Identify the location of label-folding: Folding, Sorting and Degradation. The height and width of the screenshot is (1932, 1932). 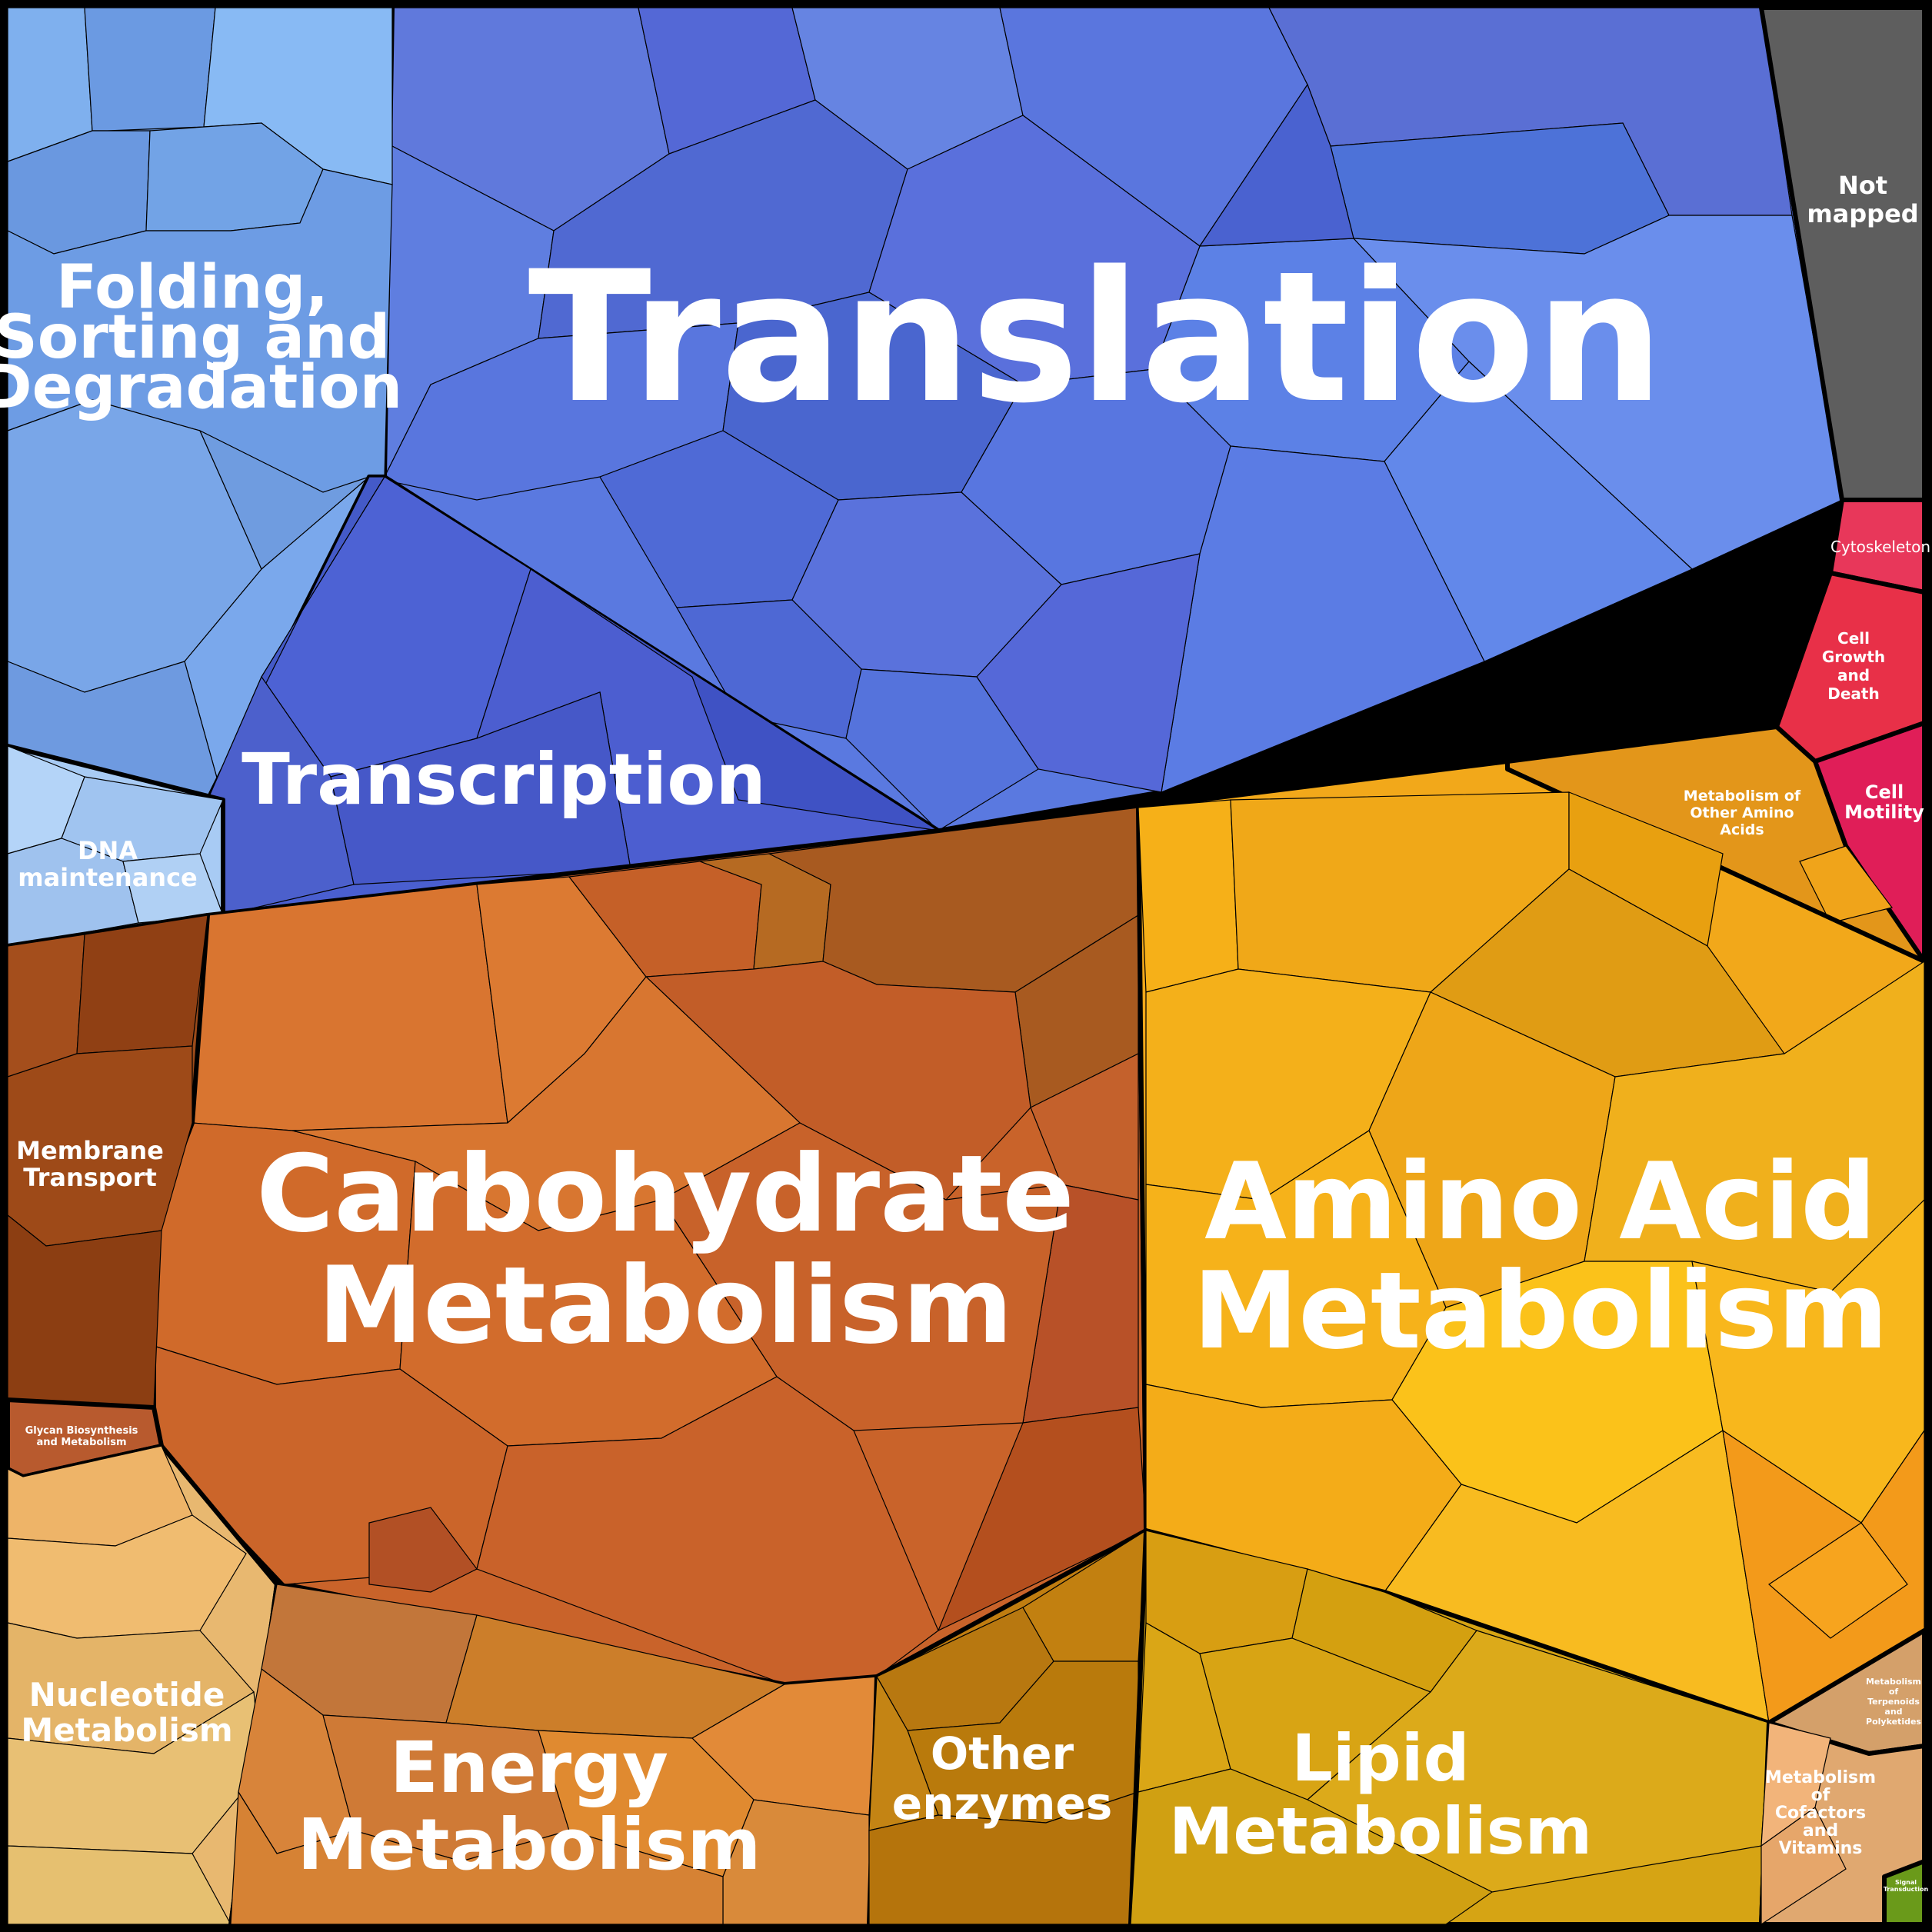
(201, 337).